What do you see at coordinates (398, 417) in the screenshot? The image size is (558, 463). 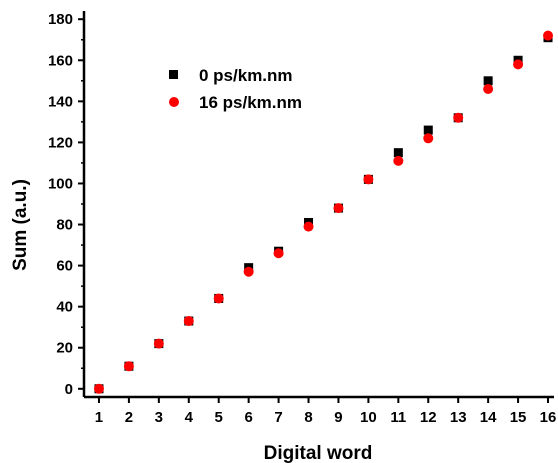 I see `x-tick-label: 11` at bounding box center [398, 417].